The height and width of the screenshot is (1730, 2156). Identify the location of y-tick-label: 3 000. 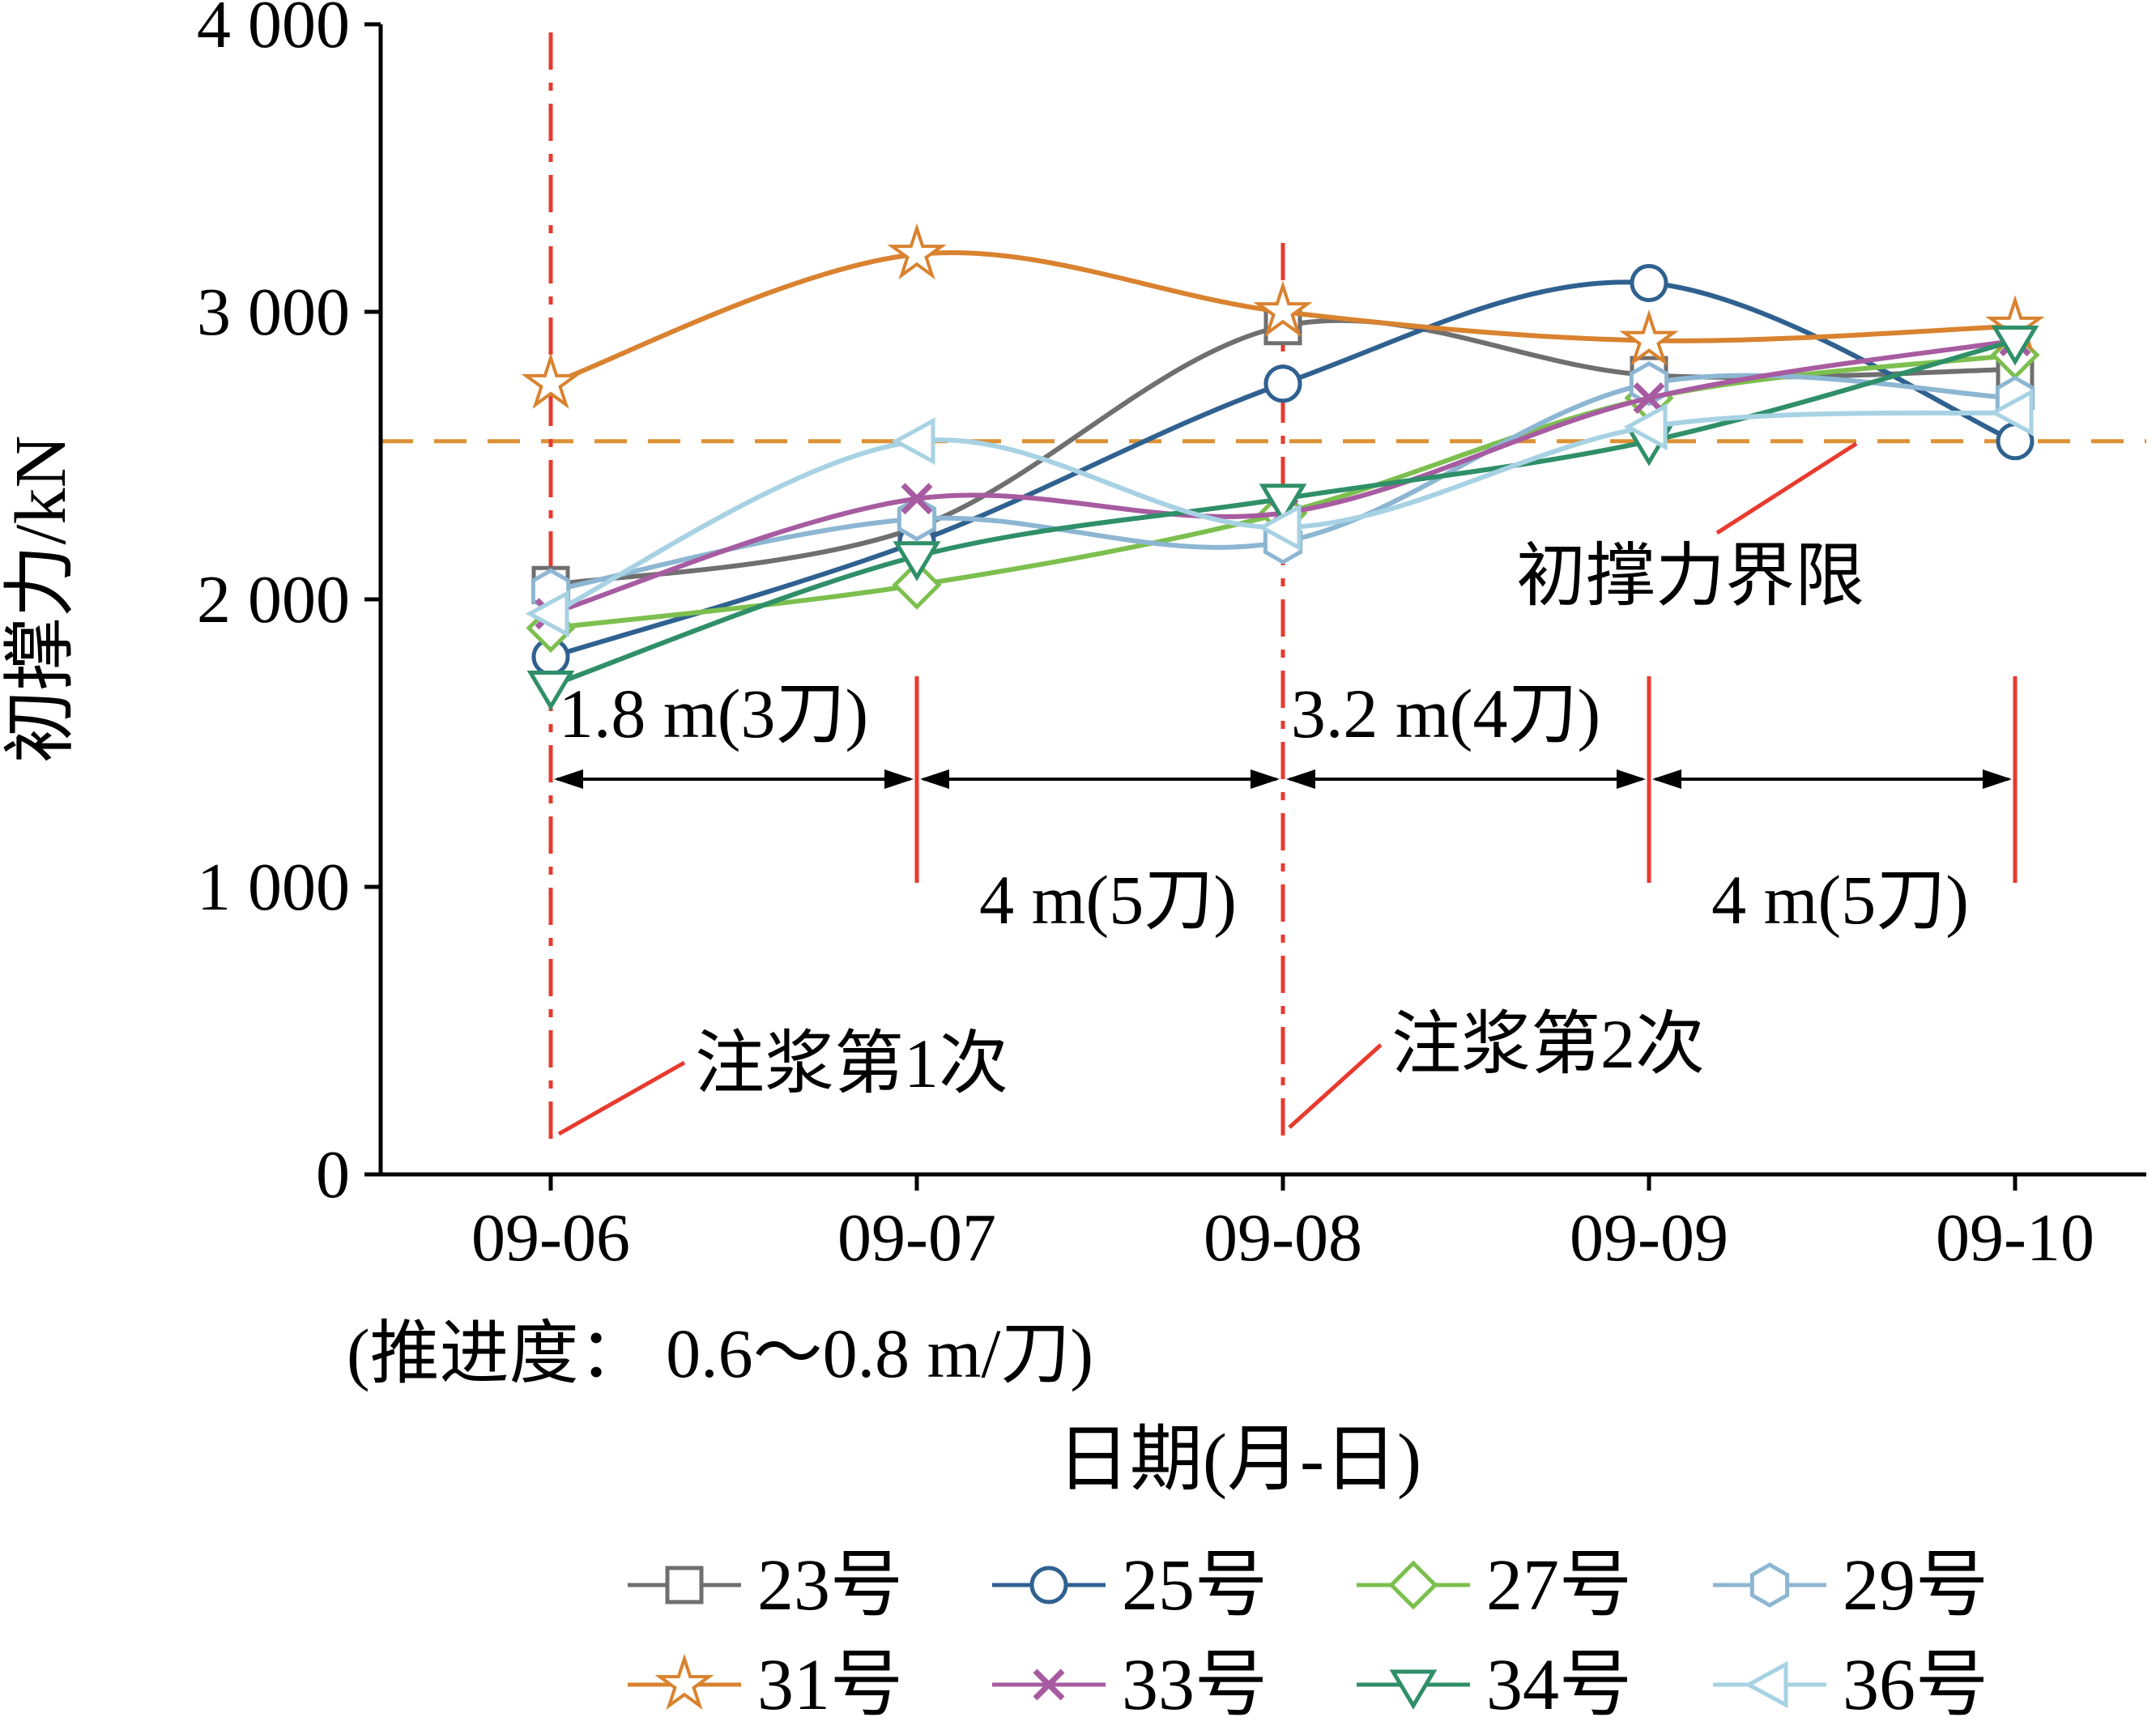
(273, 312).